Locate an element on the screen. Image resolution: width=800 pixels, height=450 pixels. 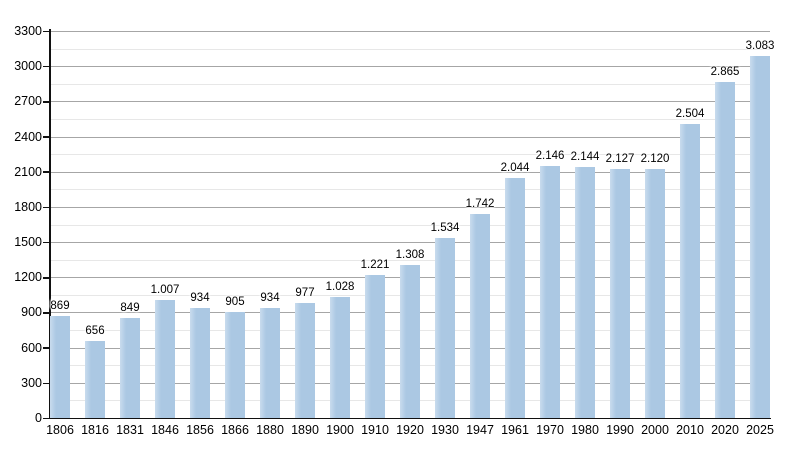
y-axis-label: 3300 is located at coordinates (28, 31).